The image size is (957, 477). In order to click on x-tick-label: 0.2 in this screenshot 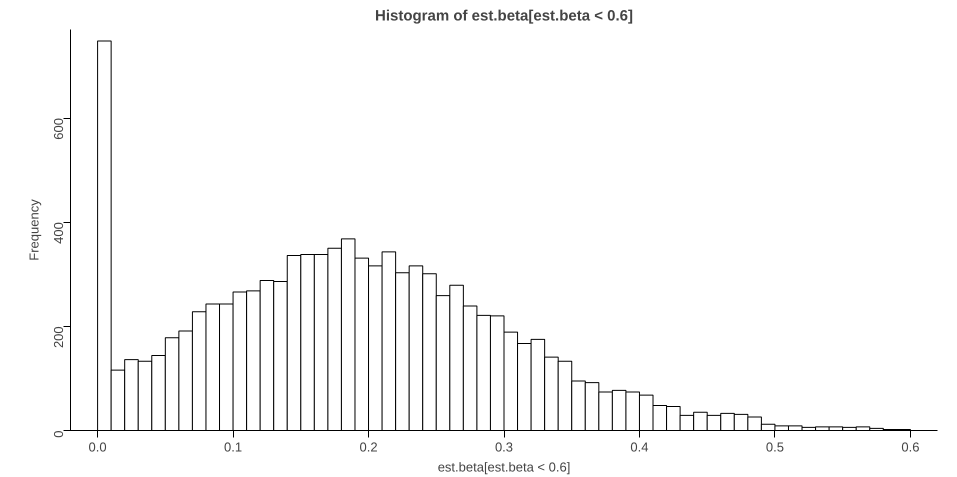, I will do `click(368, 447)`.